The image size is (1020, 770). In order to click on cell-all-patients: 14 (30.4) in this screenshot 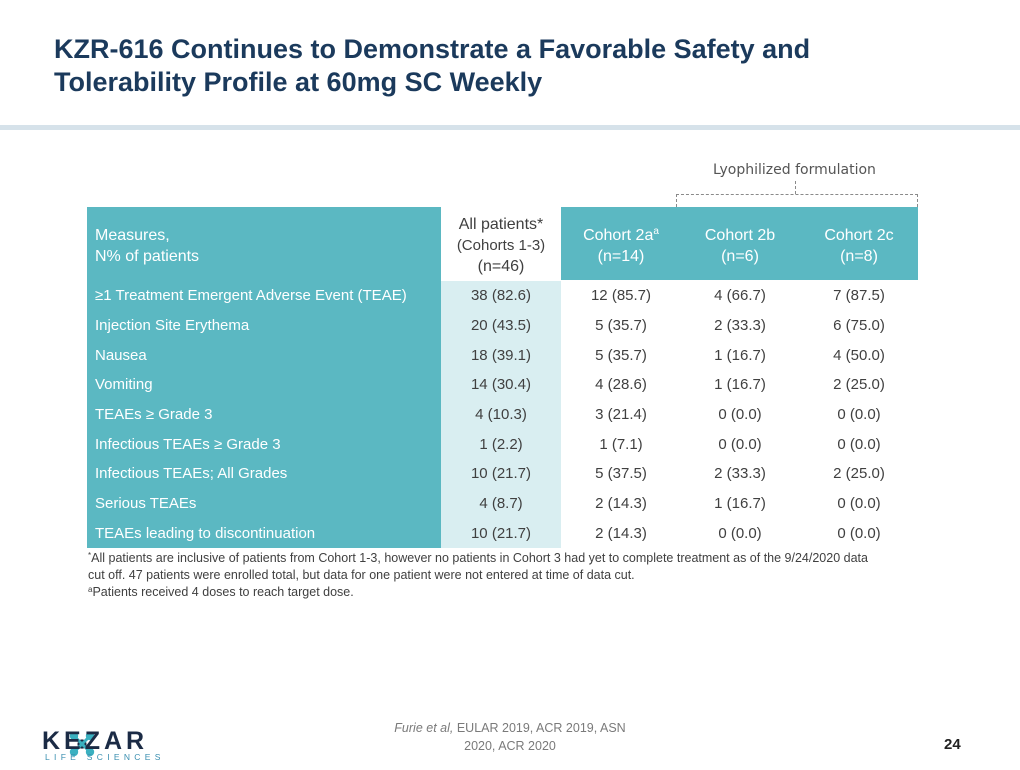, I will do `click(501, 384)`.